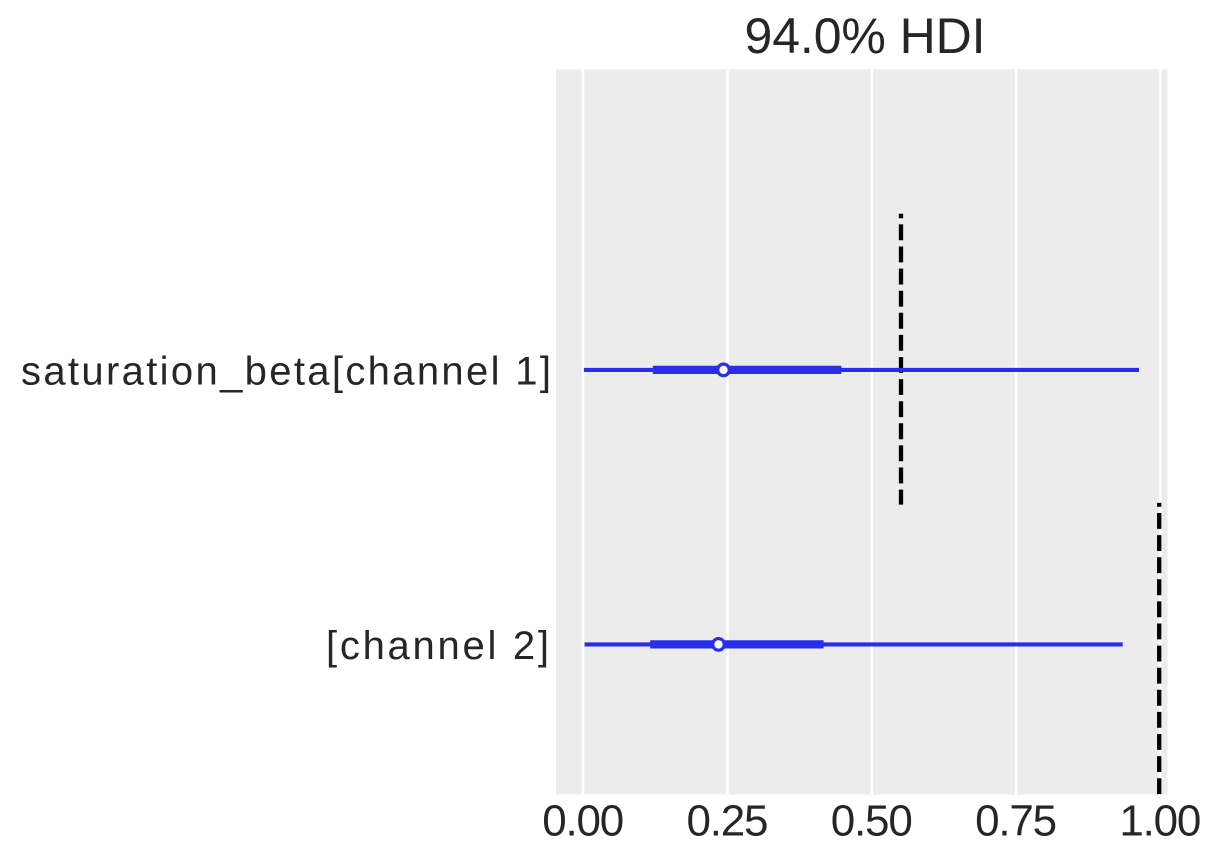 The width and height of the screenshot is (1223, 863). I want to click on svg-text: 94.0% HDI, so click(865, 36).